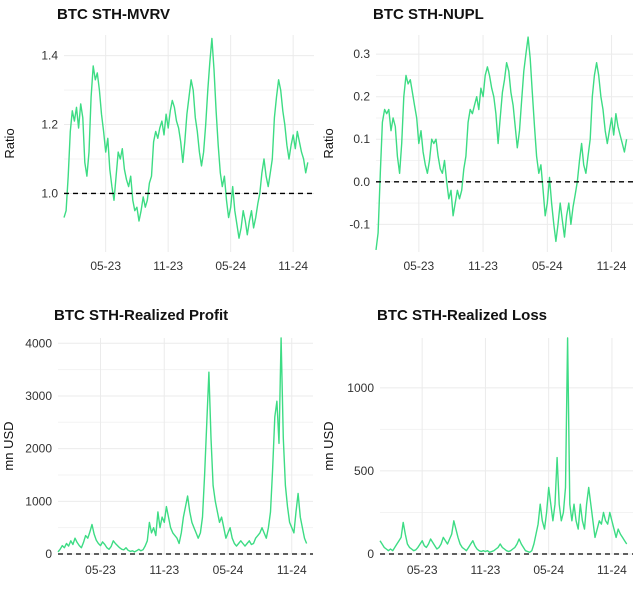 The height and width of the screenshot is (592, 639). I want to click on y-tick-label: 3000, so click(38, 396).